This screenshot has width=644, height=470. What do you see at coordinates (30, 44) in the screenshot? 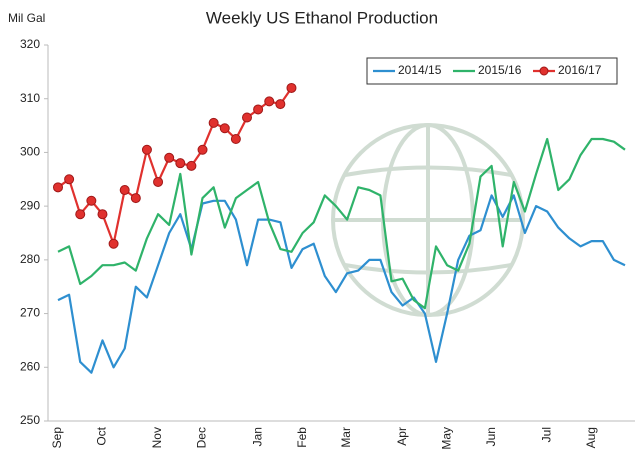
I see `y-tick-label: 320` at bounding box center [30, 44].